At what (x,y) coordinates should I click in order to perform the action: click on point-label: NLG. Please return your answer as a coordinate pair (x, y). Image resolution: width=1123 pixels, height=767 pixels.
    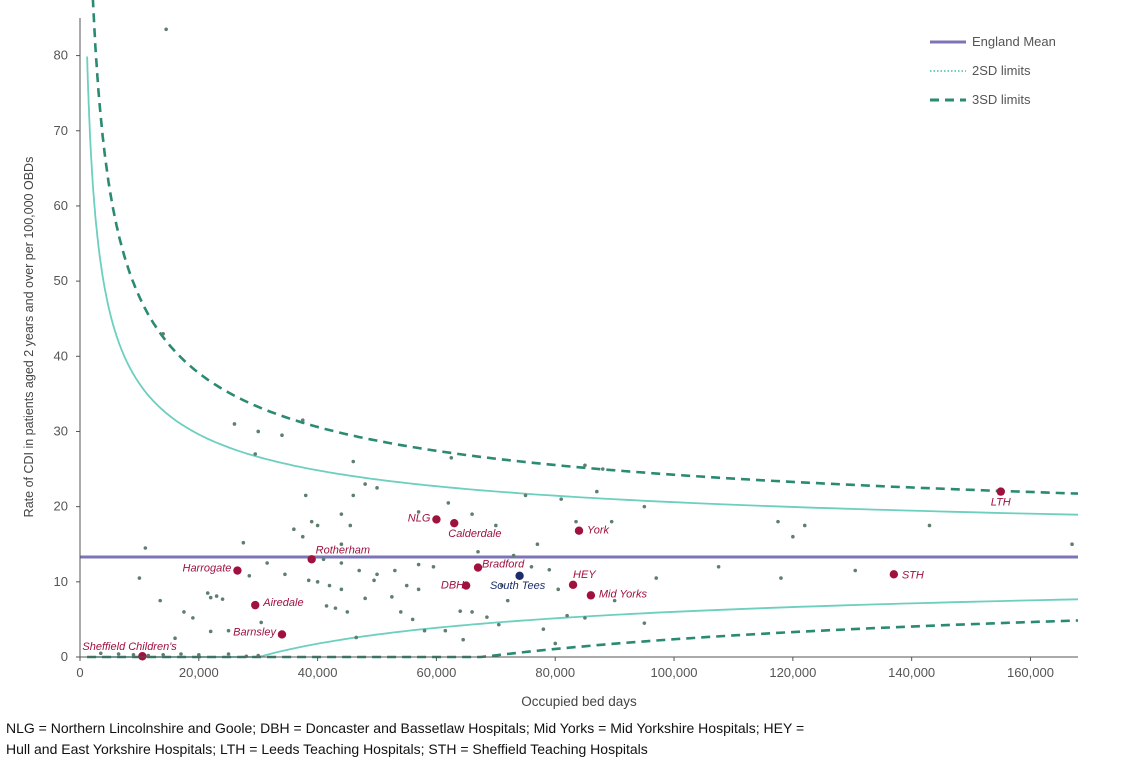
    Looking at the image, I should click on (419, 518).